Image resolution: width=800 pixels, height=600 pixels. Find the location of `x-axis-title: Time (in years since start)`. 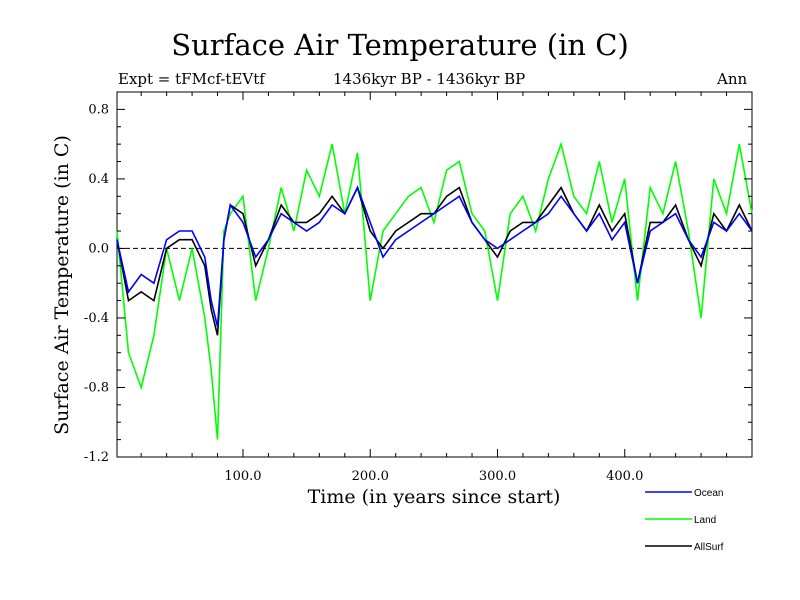

x-axis-title: Time (in years since start) is located at coordinates (434, 497).